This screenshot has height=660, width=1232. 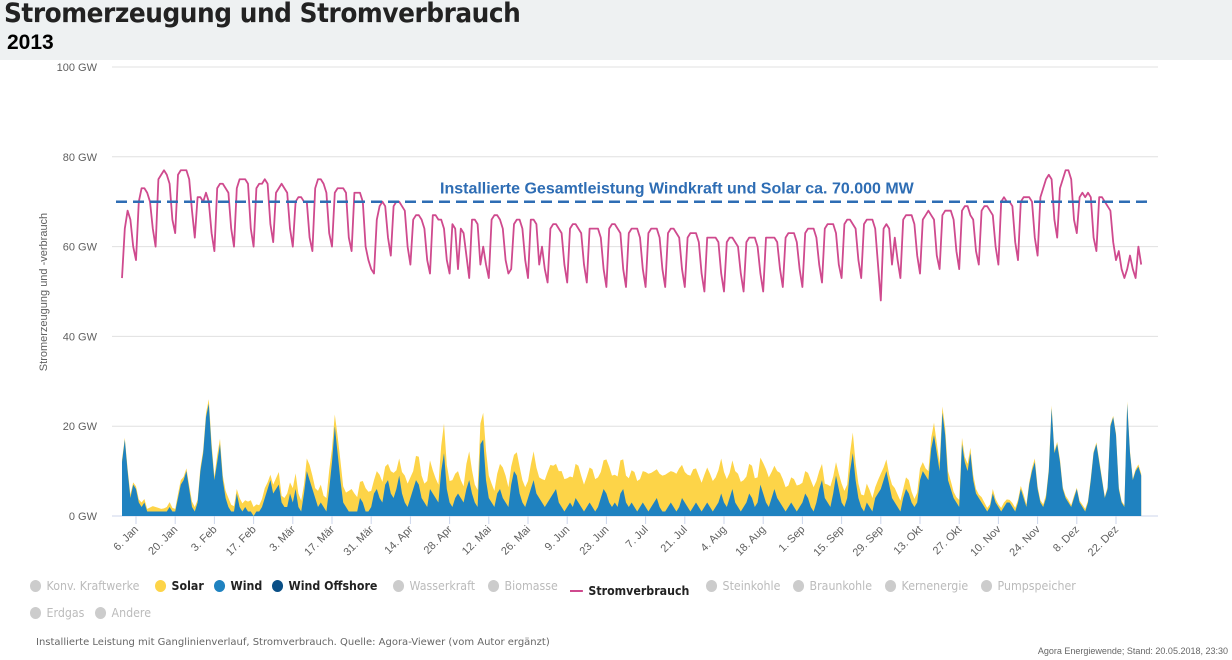 What do you see at coordinates (840, 586) in the screenshot?
I see `legend-label: Braunkohle` at bounding box center [840, 586].